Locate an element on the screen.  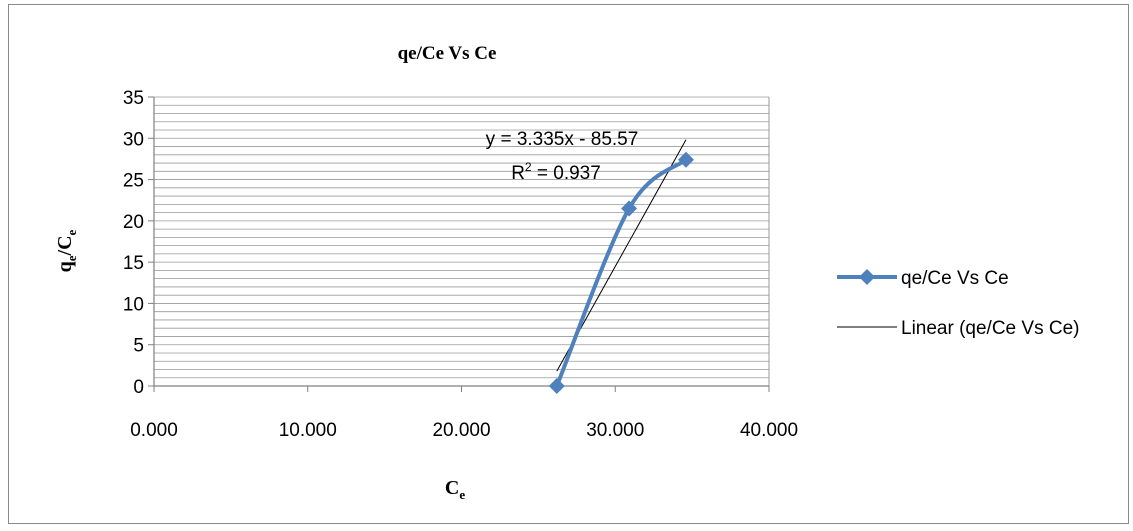
trendline-r2: R2 = 0.937 is located at coordinates (556, 172).